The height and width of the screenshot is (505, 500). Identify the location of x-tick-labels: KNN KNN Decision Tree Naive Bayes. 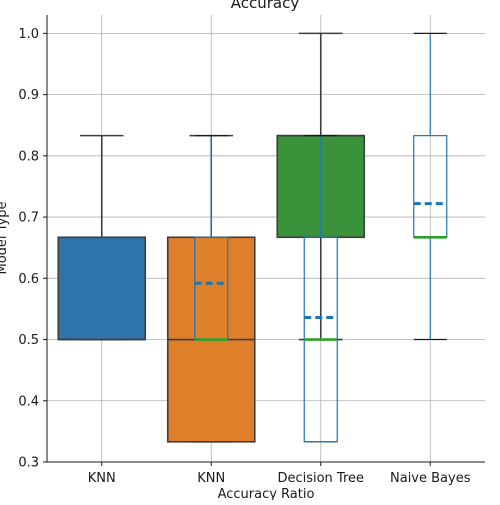
(279, 478).